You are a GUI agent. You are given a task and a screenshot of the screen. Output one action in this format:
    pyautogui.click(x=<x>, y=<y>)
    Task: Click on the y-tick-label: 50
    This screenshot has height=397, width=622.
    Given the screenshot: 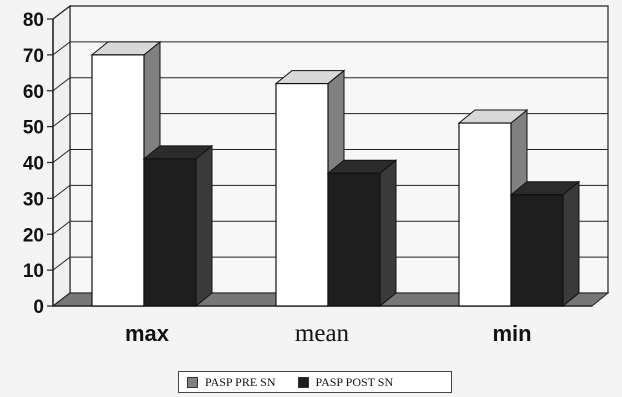 What is the action you would take?
    pyautogui.click(x=33, y=128)
    